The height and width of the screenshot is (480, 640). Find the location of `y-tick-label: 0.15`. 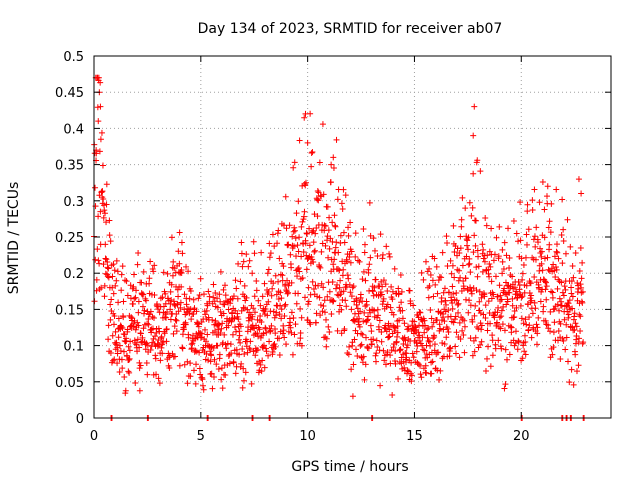

y-tick-label: 0.15 is located at coordinates (69, 310).